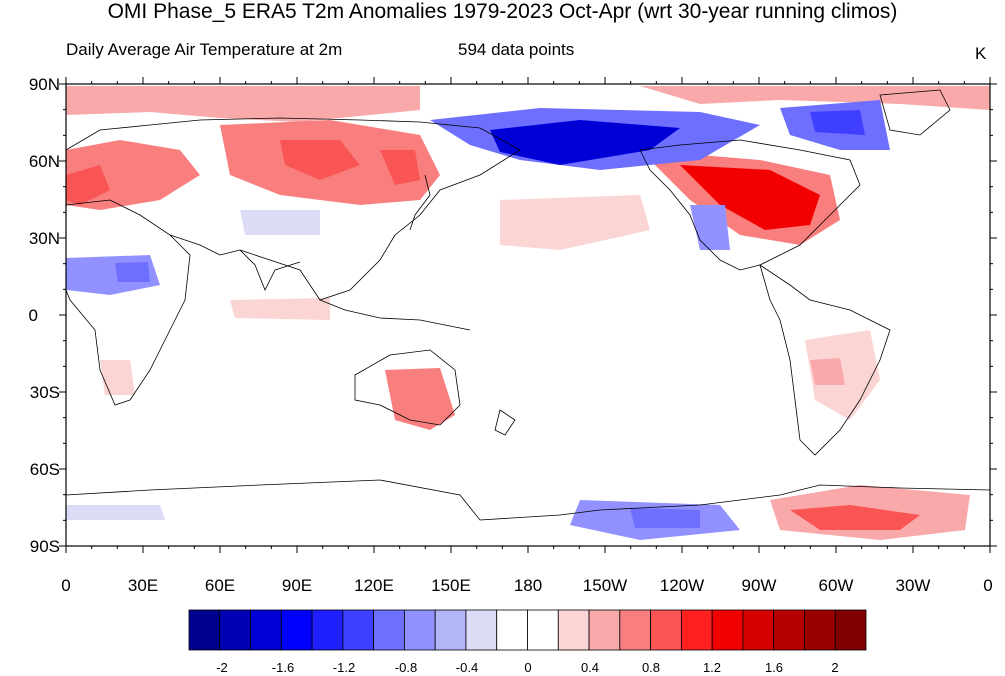 This screenshot has height=676, width=1005. What do you see at coordinates (750, 197) in the screenshot?
I see `north-america-warm-core` at bounding box center [750, 197].